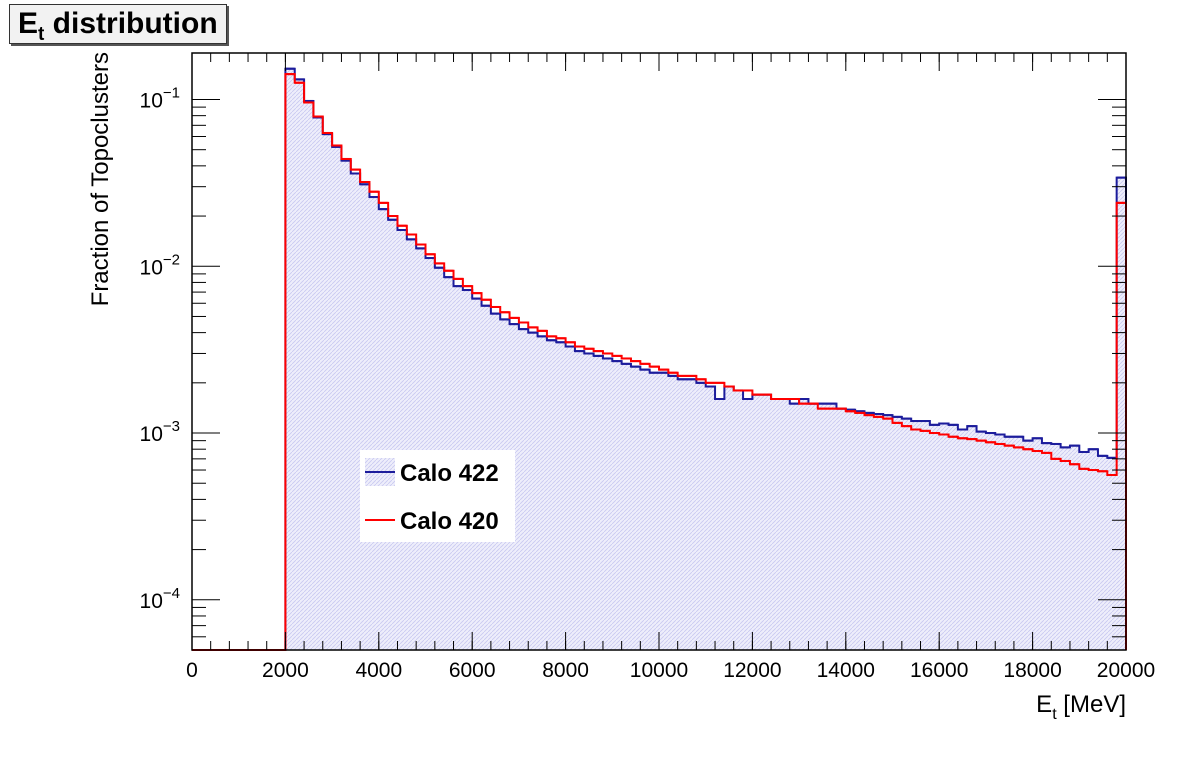  I want to click on x-tick-label: 6000, so click(472, 670).